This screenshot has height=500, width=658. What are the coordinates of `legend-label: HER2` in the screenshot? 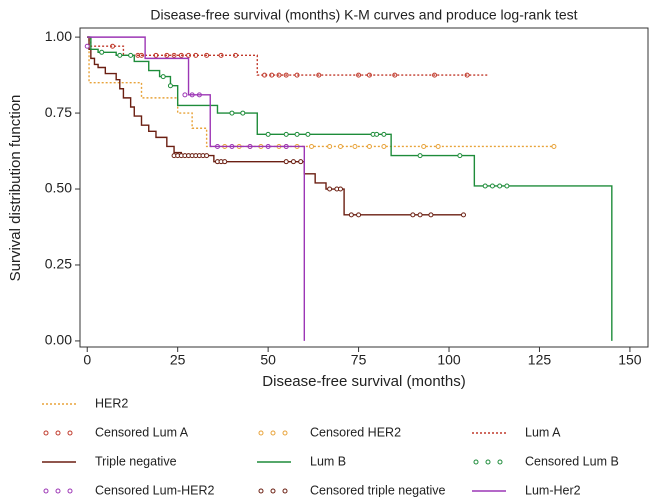 It's located at (111, 403).